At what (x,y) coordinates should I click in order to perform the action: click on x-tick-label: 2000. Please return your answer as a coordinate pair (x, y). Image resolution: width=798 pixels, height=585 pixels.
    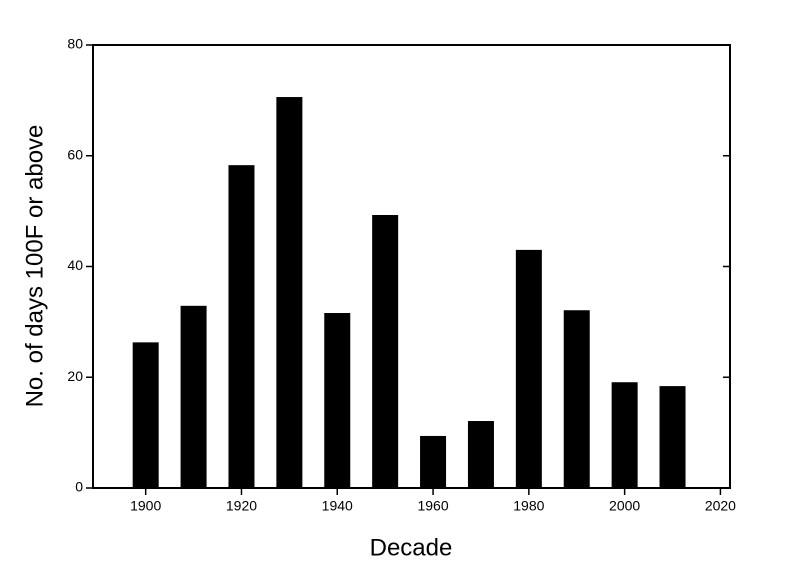
    Looking at the image, I should click on (624, 506).